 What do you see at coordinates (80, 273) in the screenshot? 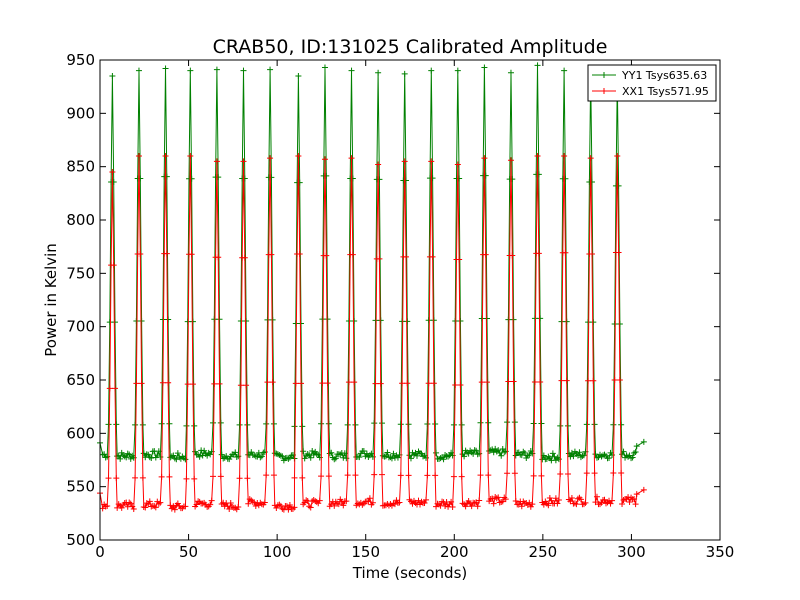
I see `y-tick-label: 750` at bounding box center [80, 273].